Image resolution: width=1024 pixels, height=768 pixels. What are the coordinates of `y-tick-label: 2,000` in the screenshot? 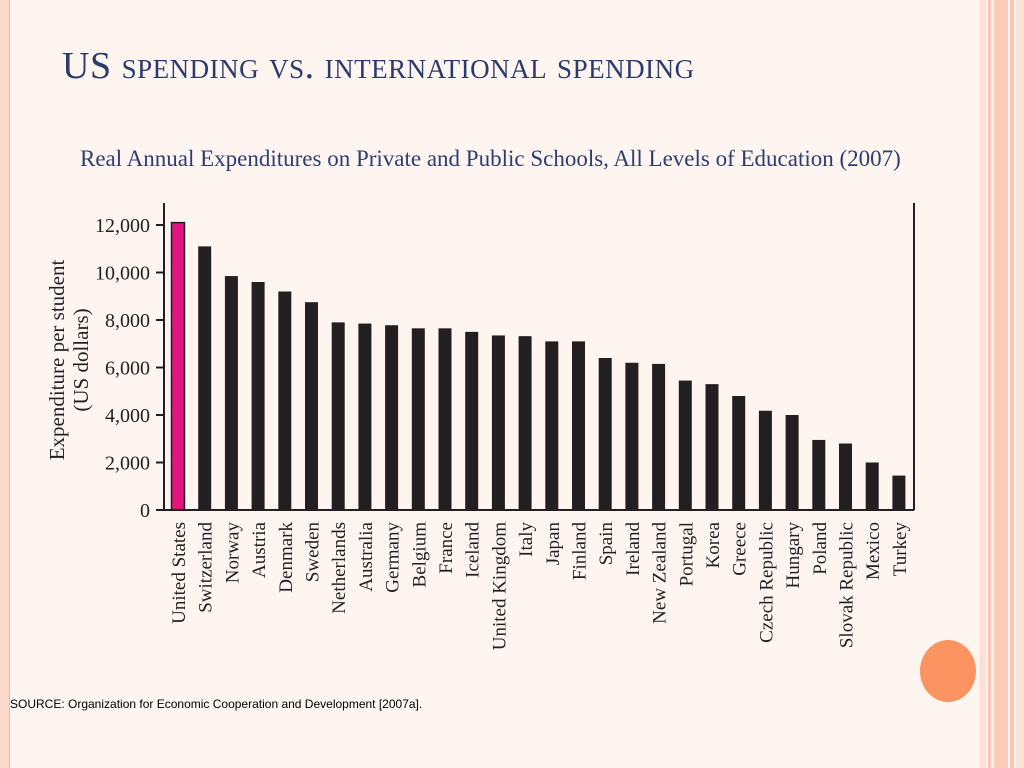 It's located at (127, 464).